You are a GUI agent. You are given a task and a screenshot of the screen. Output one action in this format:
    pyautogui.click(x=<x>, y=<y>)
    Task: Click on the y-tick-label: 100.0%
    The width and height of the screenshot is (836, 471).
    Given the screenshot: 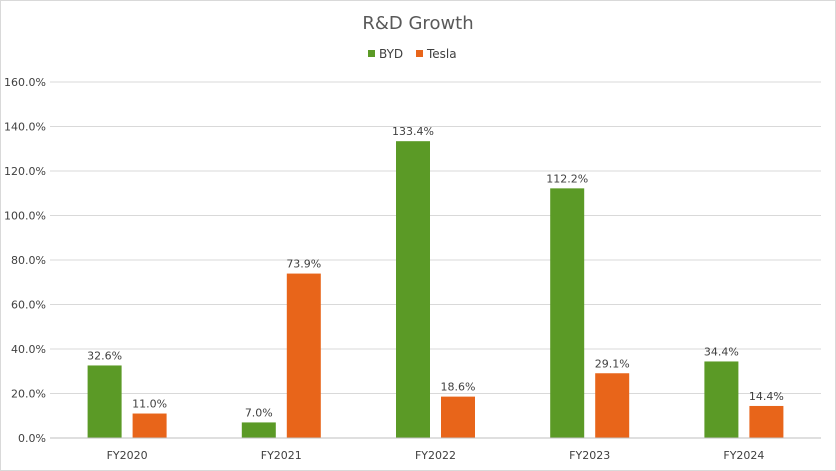 What is the action you would take?
    pyautogui.click(x=25, y=216)
    